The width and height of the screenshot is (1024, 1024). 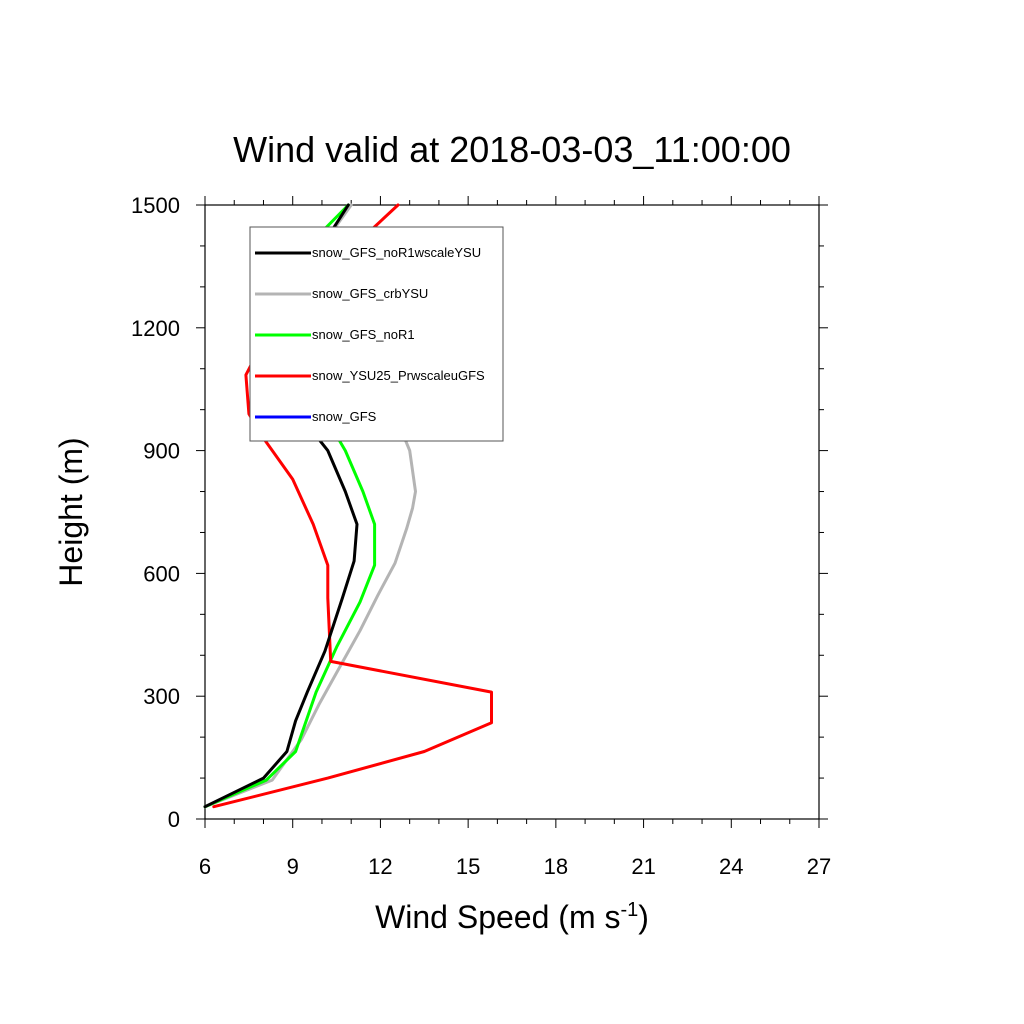 I want to click on x-axis-label: Wind Speed (m s-1), so click(x=512, y=917).